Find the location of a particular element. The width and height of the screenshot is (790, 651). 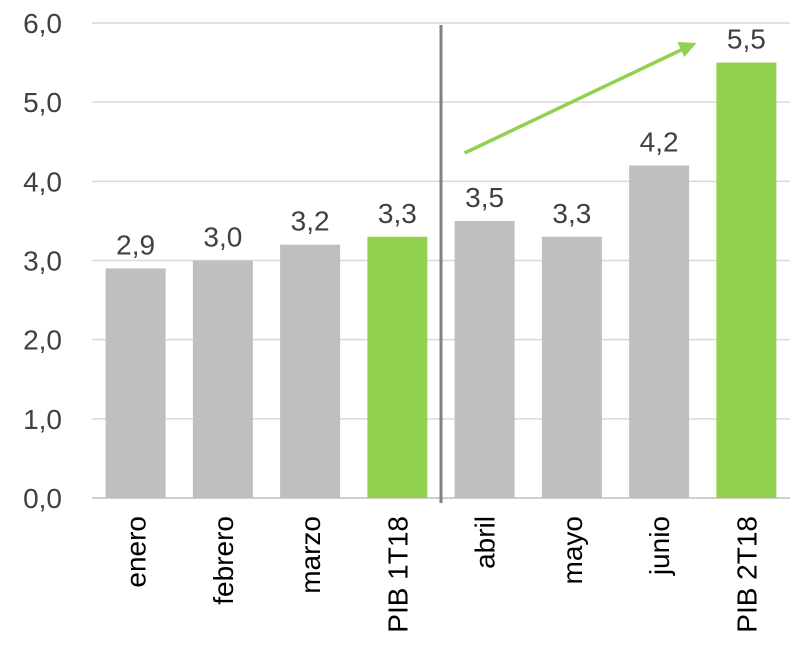

bar-pib-2t18 is located at coordinates (746, 280).